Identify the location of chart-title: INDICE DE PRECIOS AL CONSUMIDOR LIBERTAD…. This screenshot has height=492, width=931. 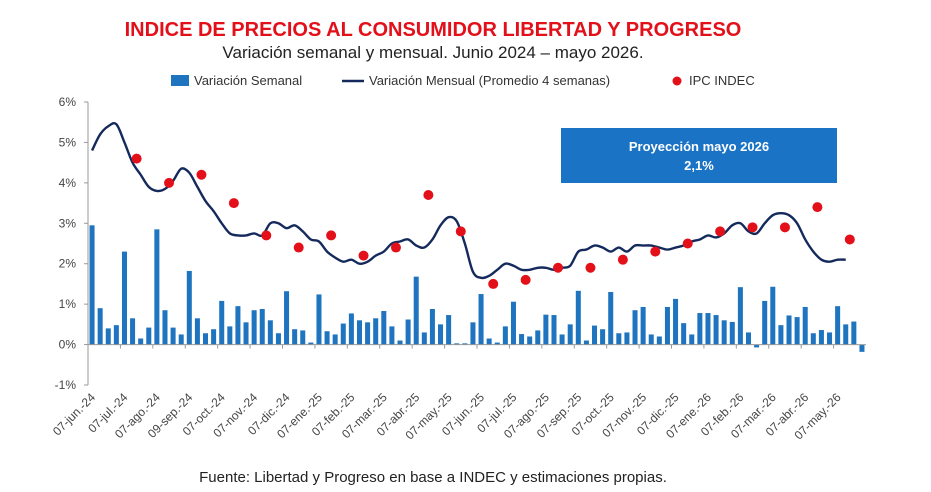
(433, 30).